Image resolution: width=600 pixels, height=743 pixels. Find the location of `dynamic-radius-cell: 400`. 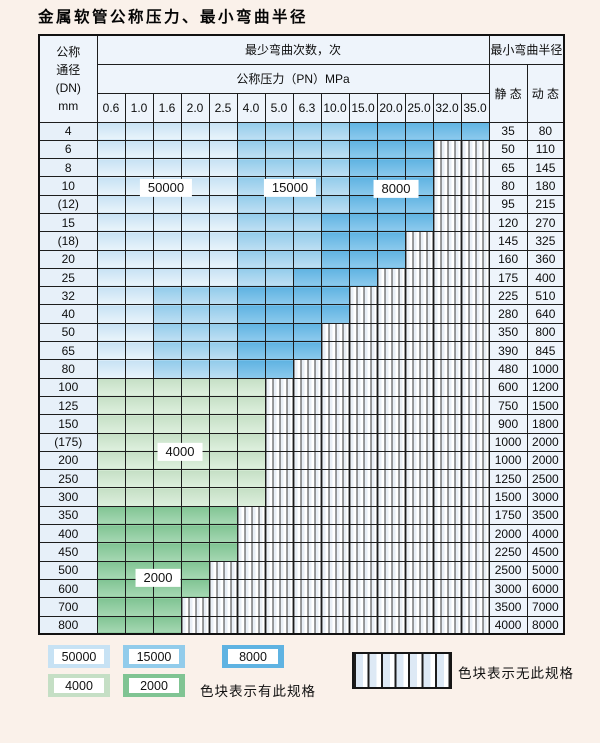

dynamic-radius-cell: 400 is located at coordinates (545, 277).